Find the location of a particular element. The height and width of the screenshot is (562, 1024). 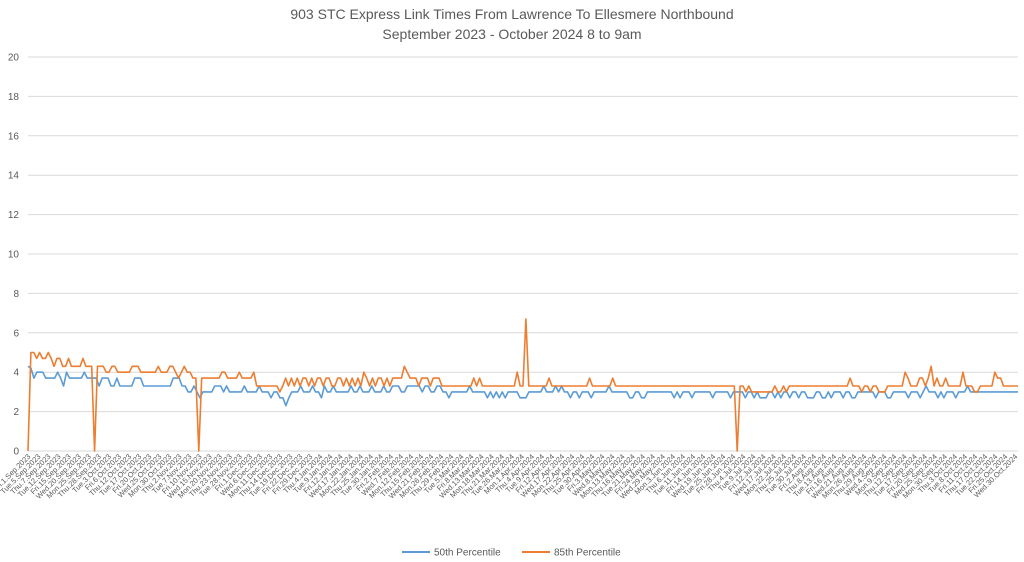

y-tick-label: 2 is located at coordinates (16, 412).